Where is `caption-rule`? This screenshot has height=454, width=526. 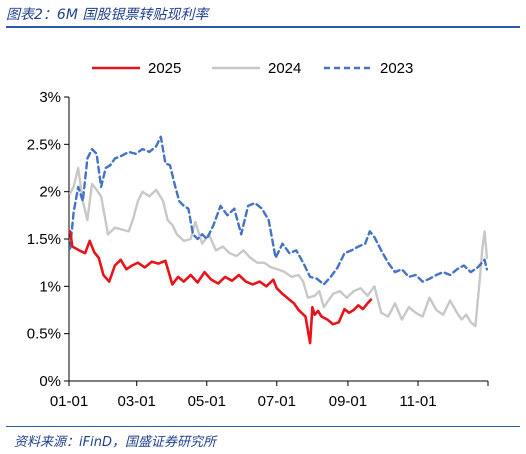 caption-rule is located at coordinates (263, 27).